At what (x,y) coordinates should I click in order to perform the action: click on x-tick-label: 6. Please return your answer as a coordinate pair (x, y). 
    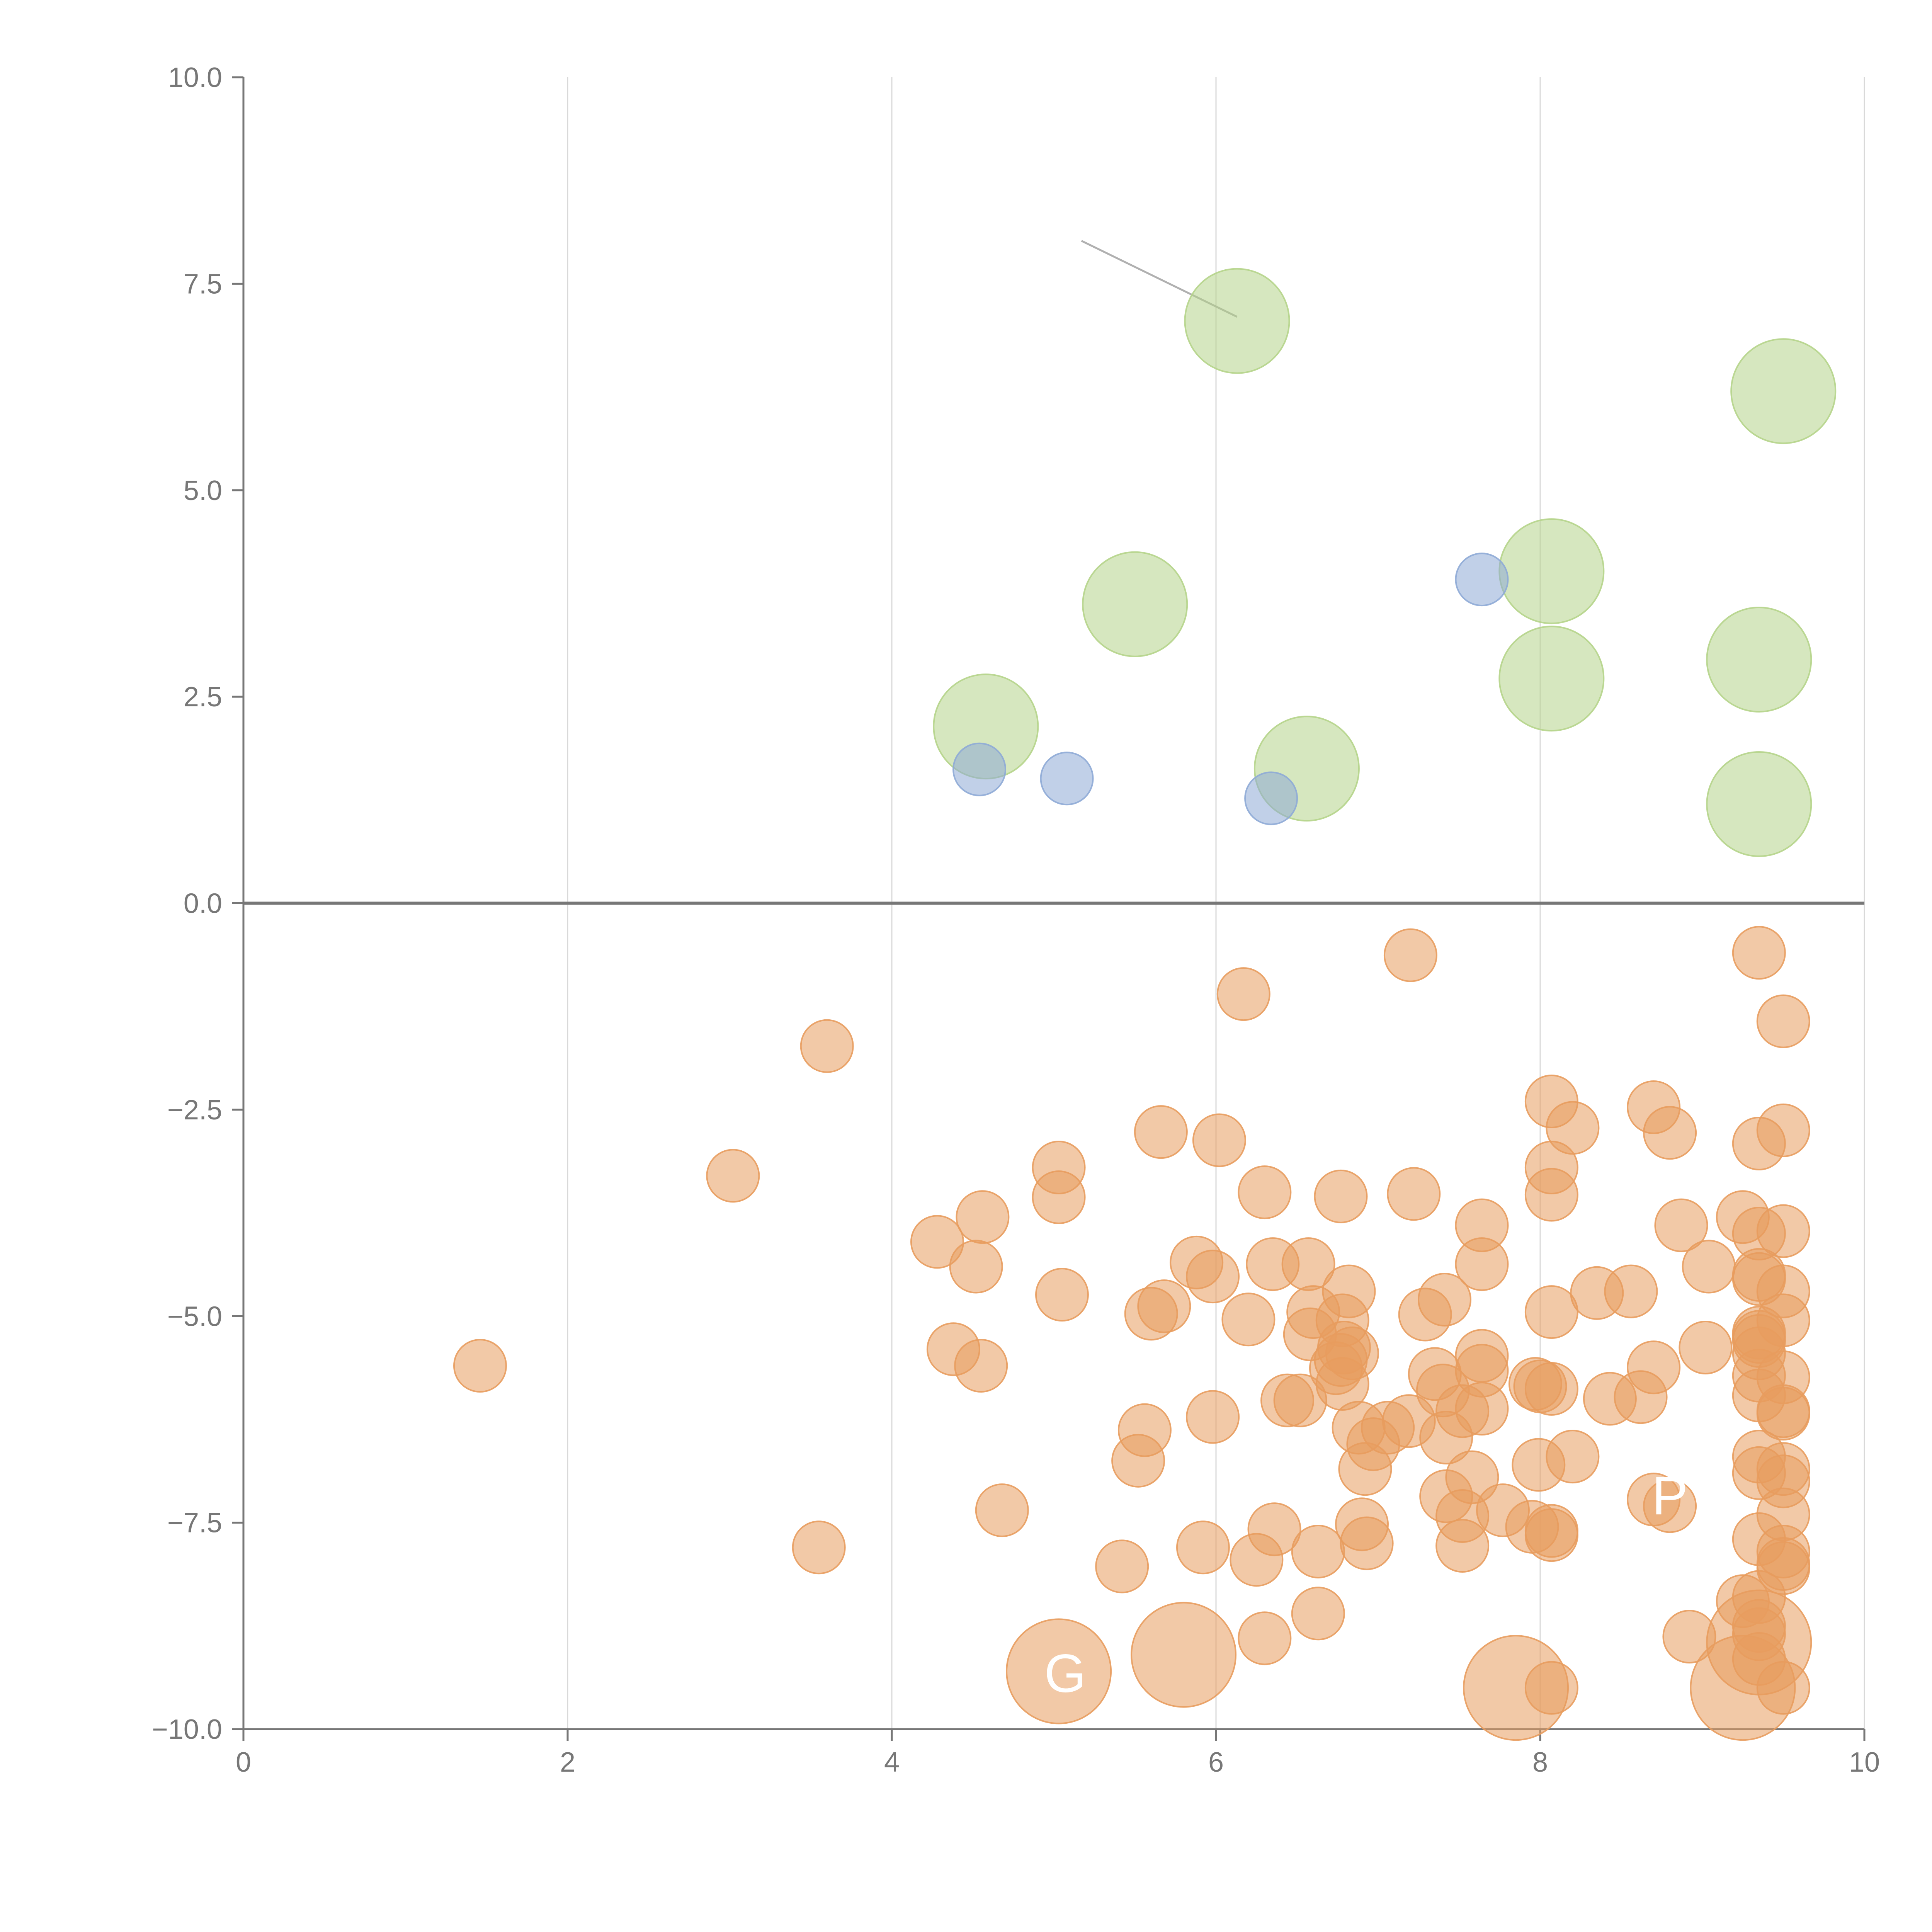
    Looking at the image, I should click on (1216, 1763).